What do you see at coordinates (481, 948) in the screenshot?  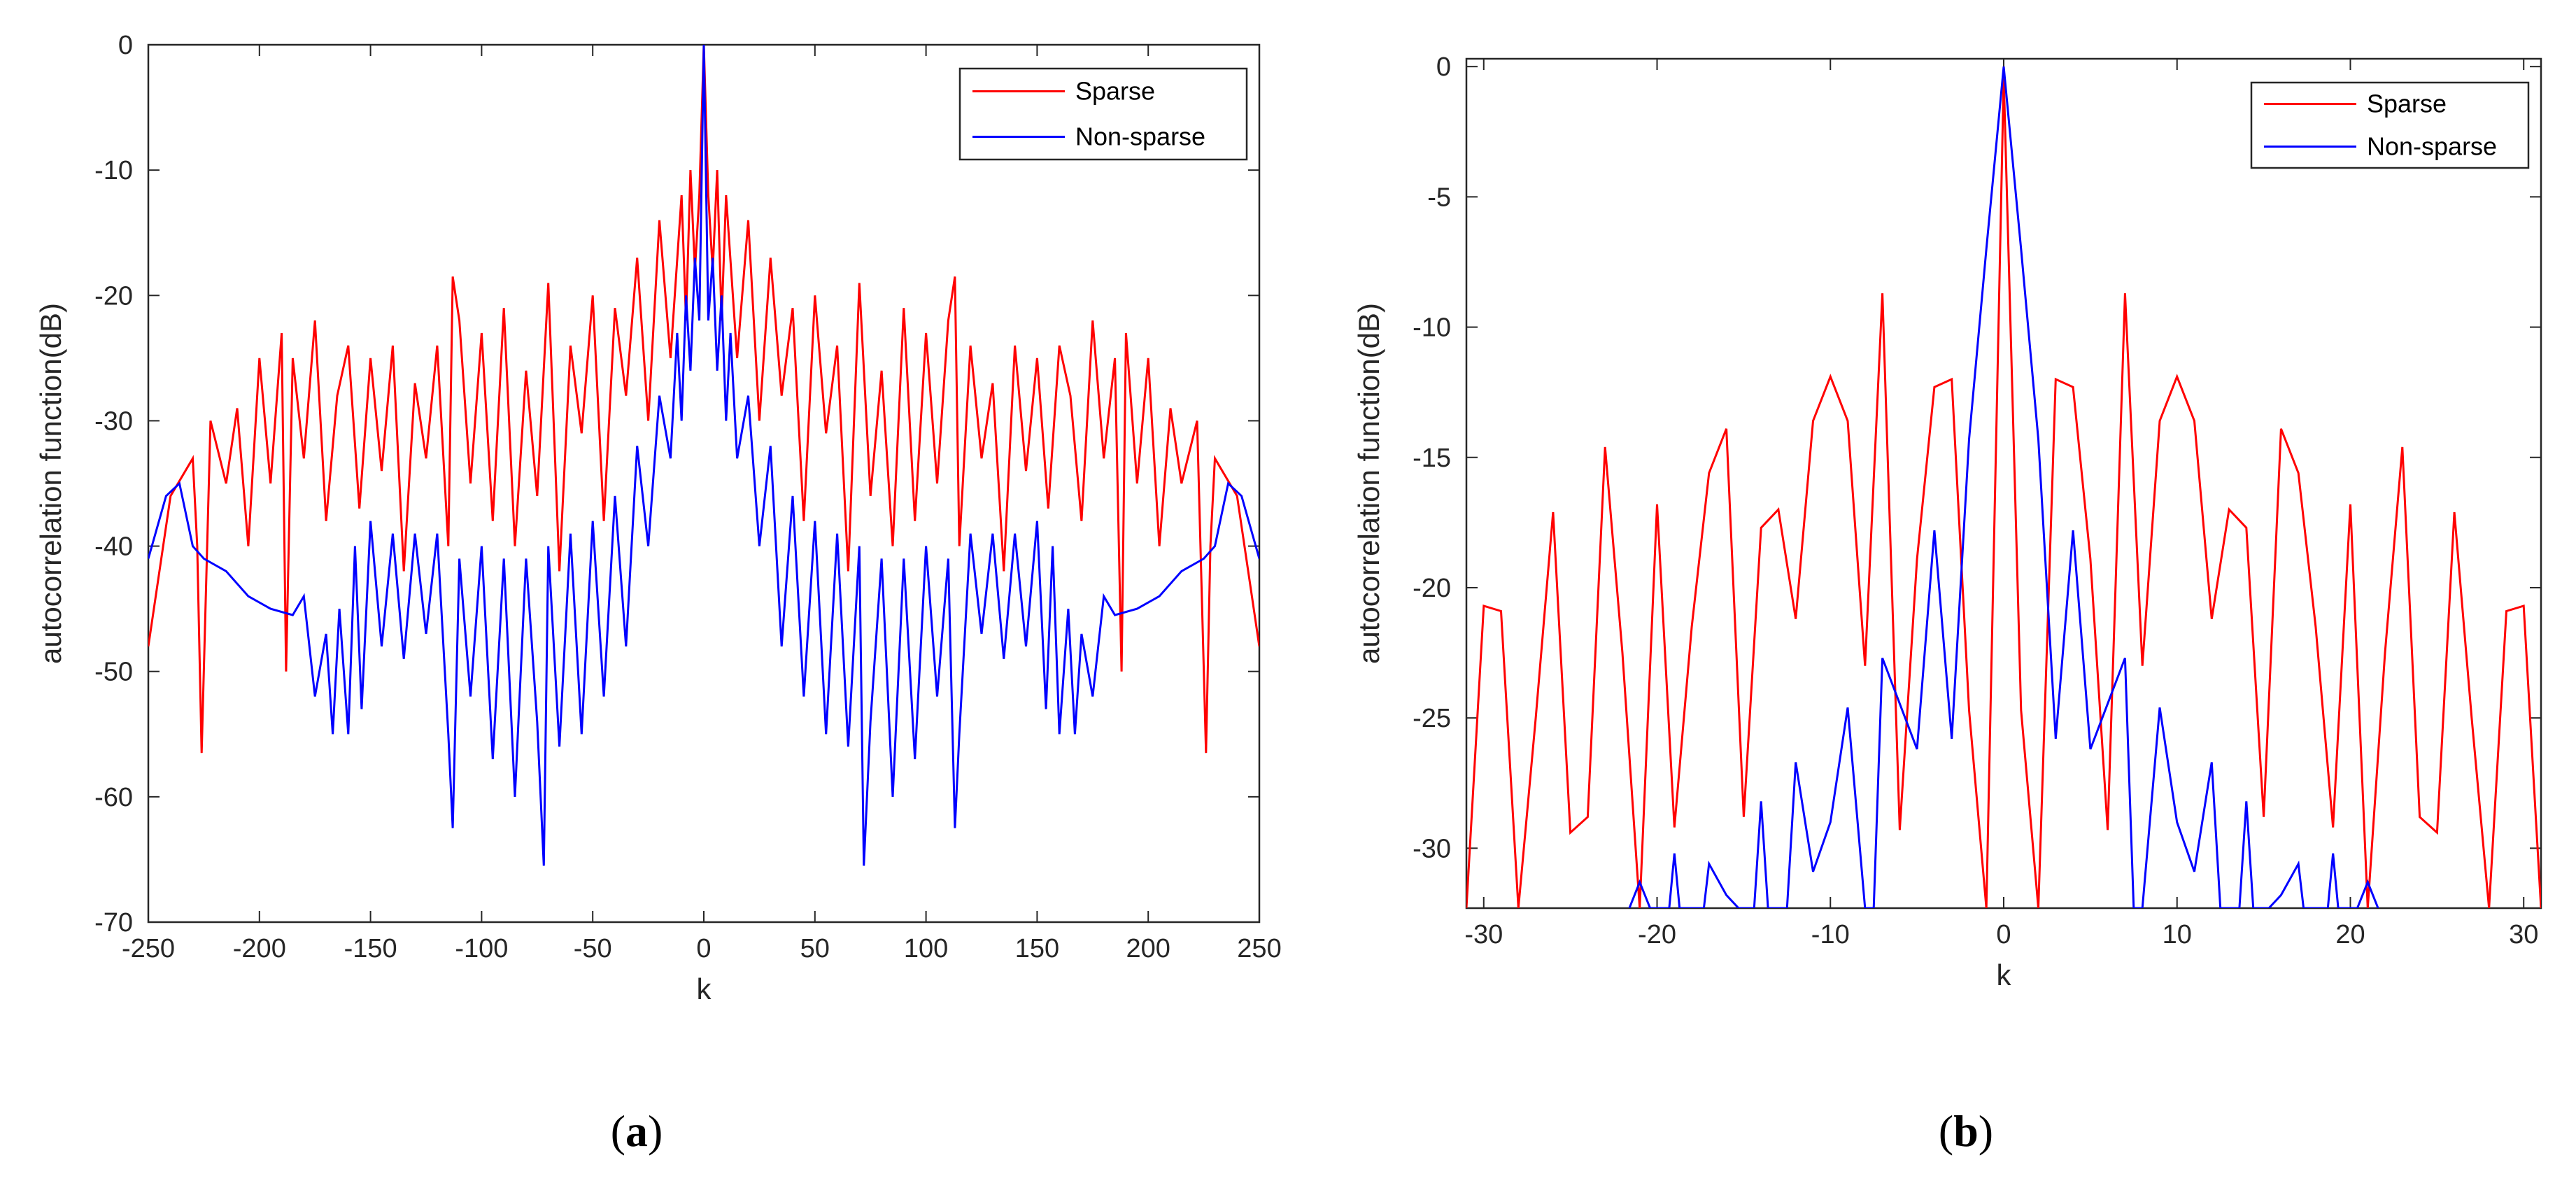 I see `x-tick-label: -100` at bounding box center [481, 948].